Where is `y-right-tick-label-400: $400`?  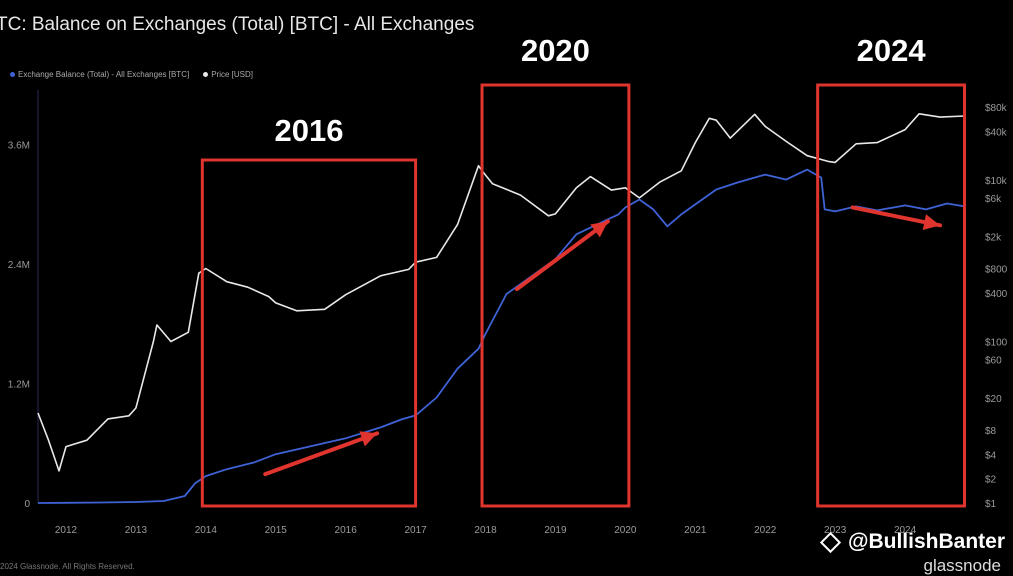 y-right-tick-label-400: $400 is located at coordinates (996, 294).